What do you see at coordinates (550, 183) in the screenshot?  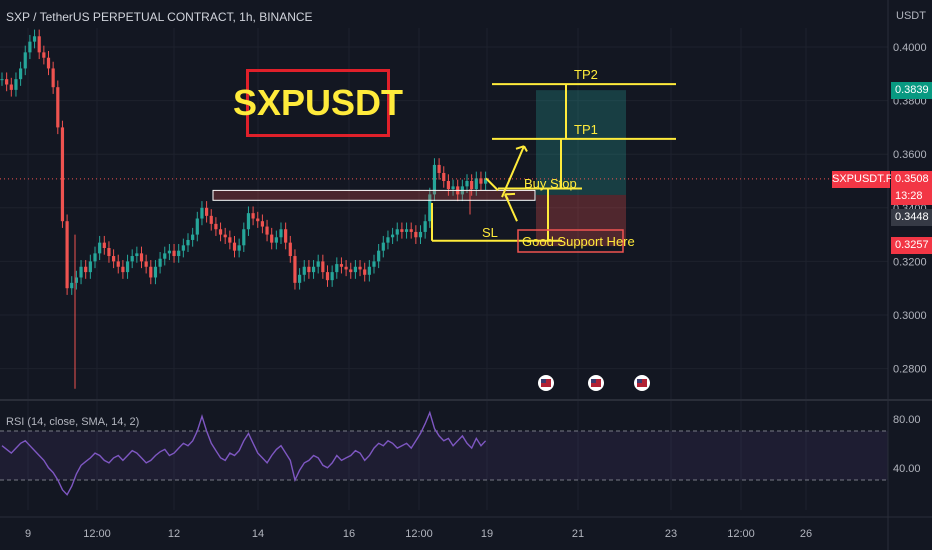 I see `buy-stop-label: Buy Stop` at bounding box center [550, 183].